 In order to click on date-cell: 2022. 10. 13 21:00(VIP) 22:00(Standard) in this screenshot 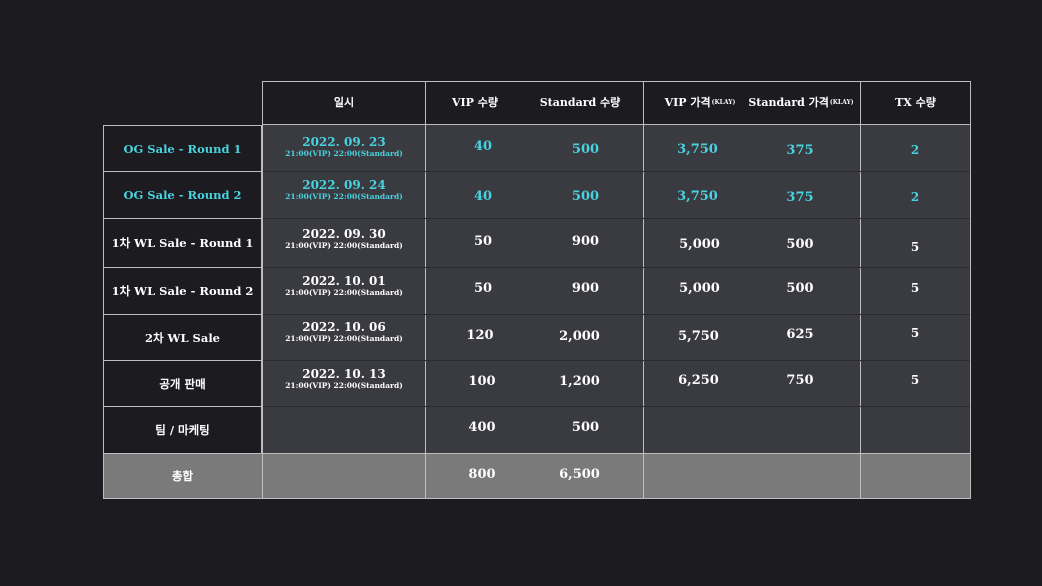, I will do `click(344, 378)`.